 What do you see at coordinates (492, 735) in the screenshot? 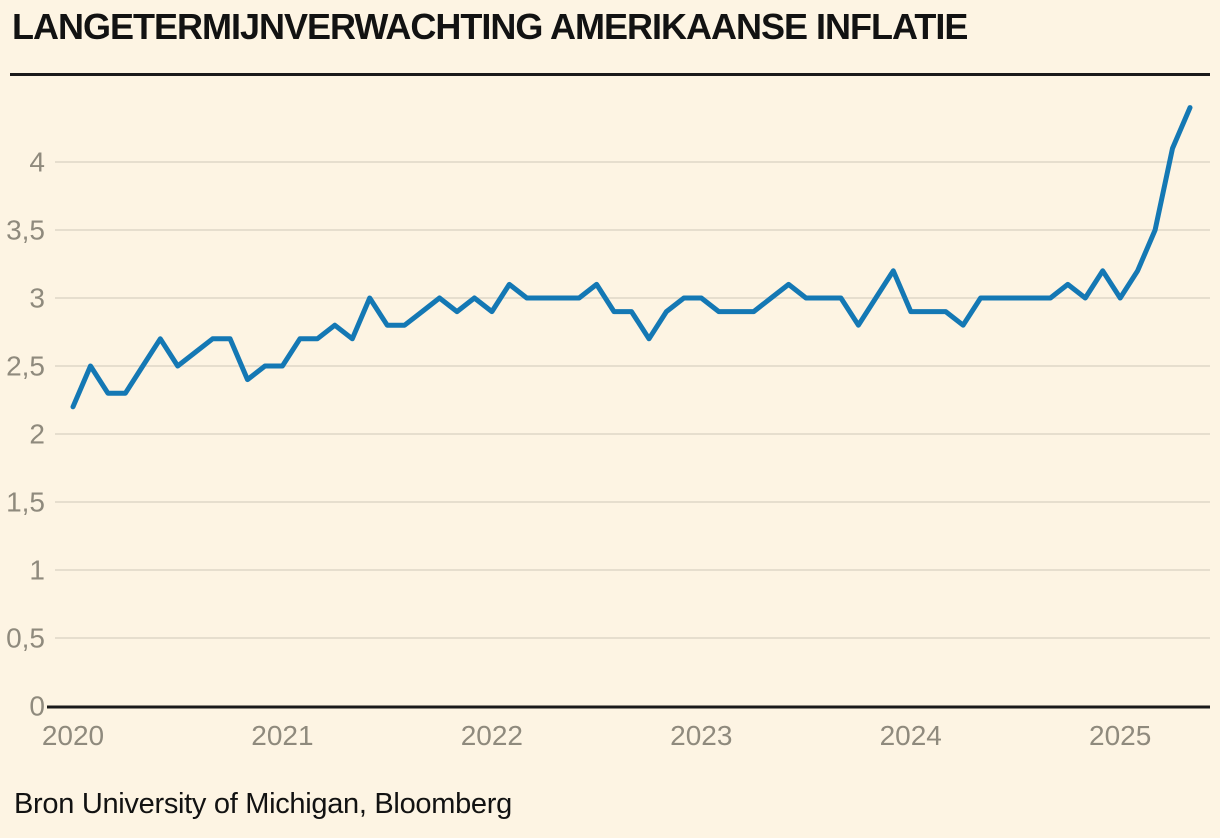
I see `x-tick-label: 2022` at bounding box center [492, 735].